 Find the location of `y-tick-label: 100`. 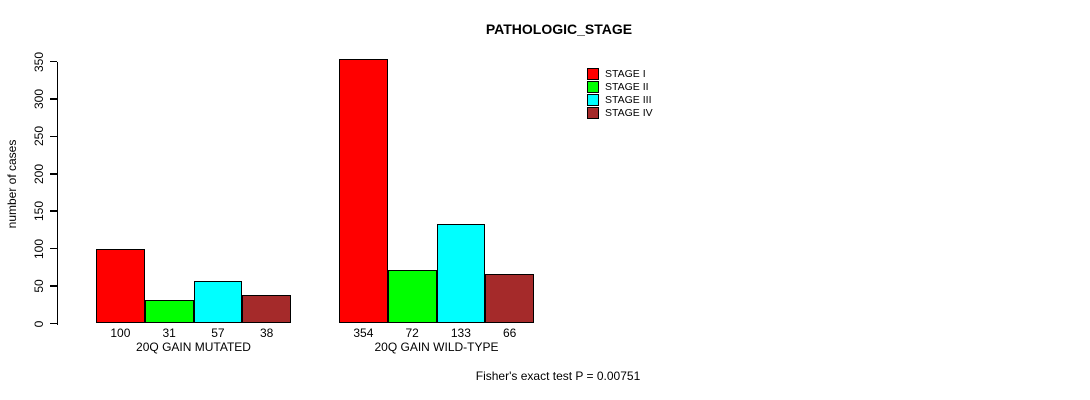

y-tick-label: 100 is located at coordinates (38, 248).